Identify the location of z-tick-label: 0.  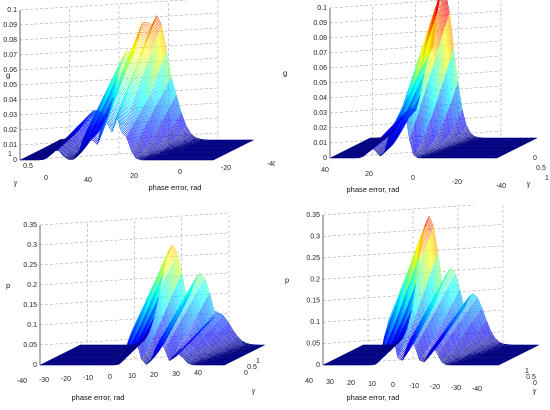
(35, 365).